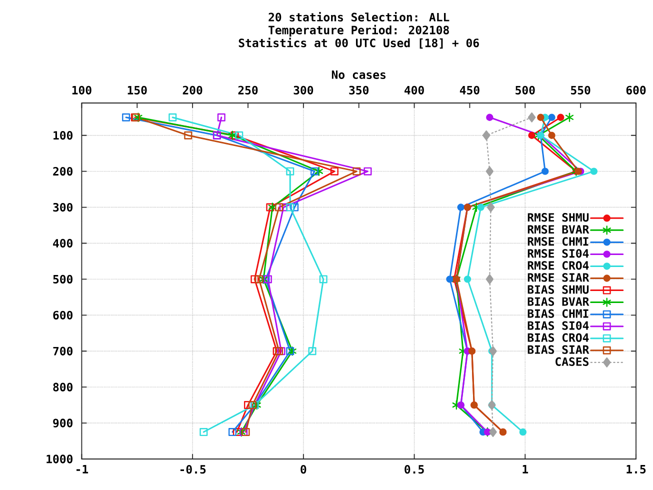  What do you see at coordinates (558, 241) in the screenshot?
I see `legend-label: RMSE CHMI` at bounding box center [558, 241].